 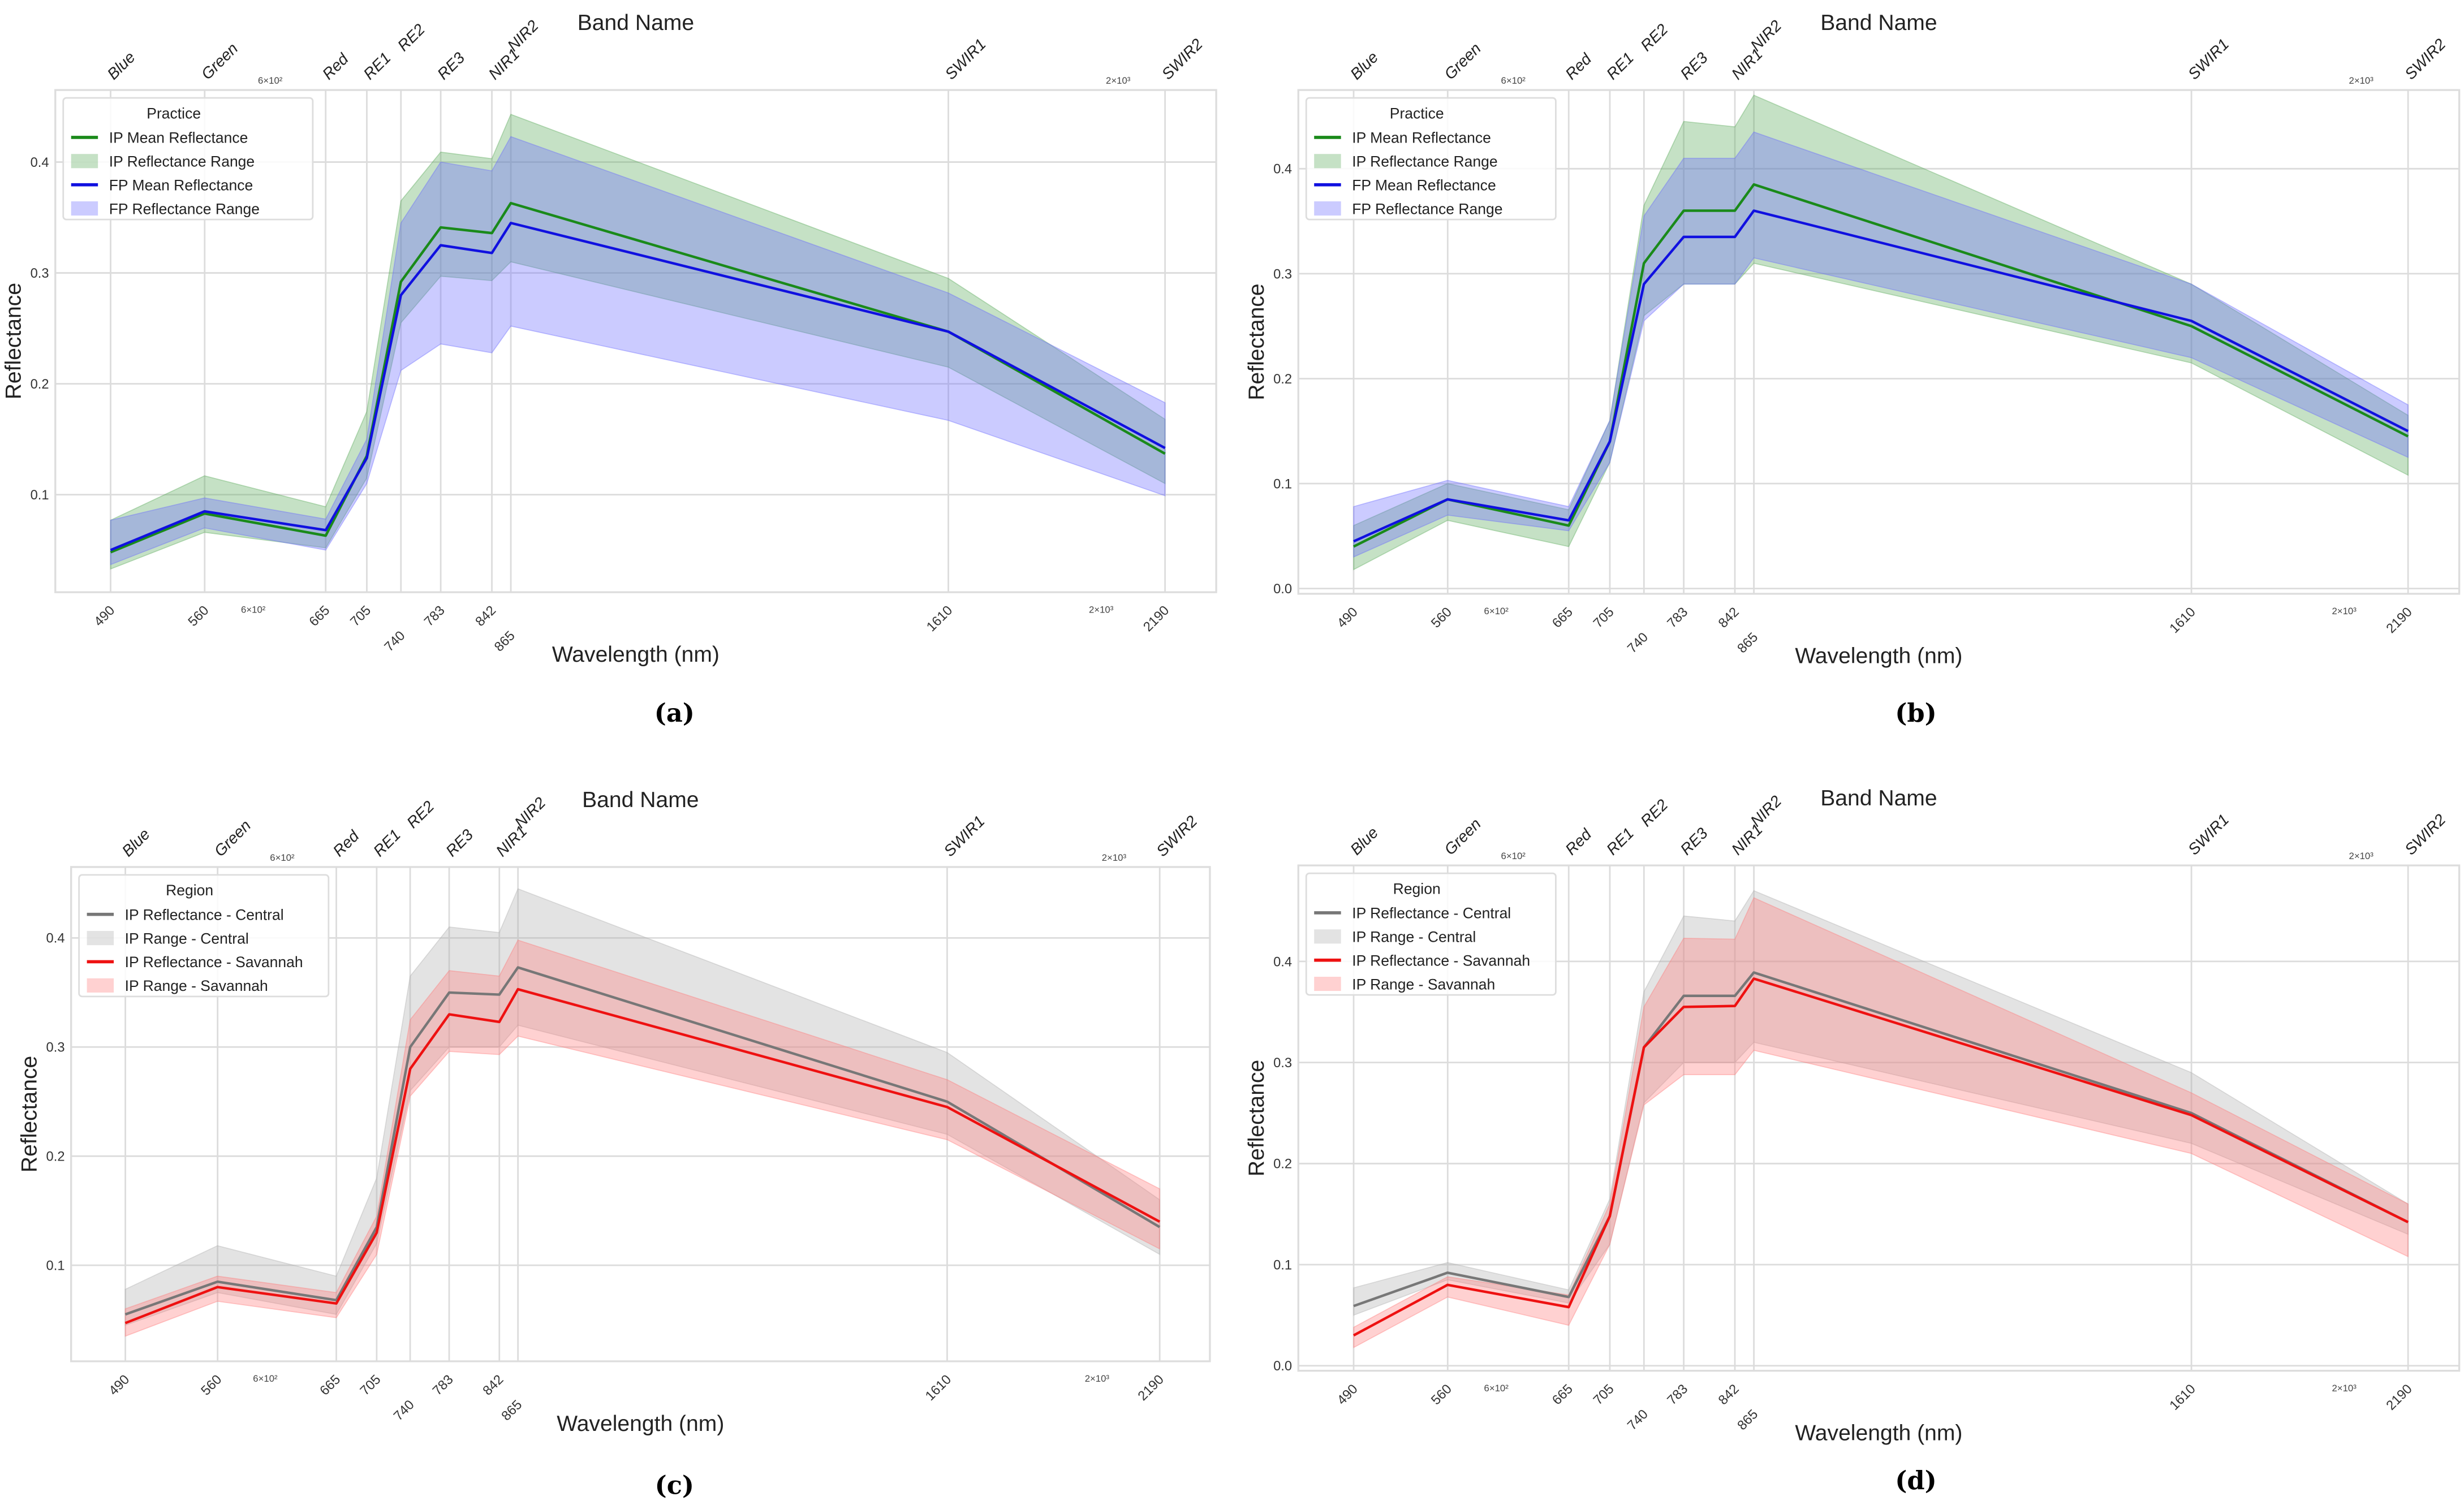 I want to click on panel-caption: (a), so click(x=674, y=713).